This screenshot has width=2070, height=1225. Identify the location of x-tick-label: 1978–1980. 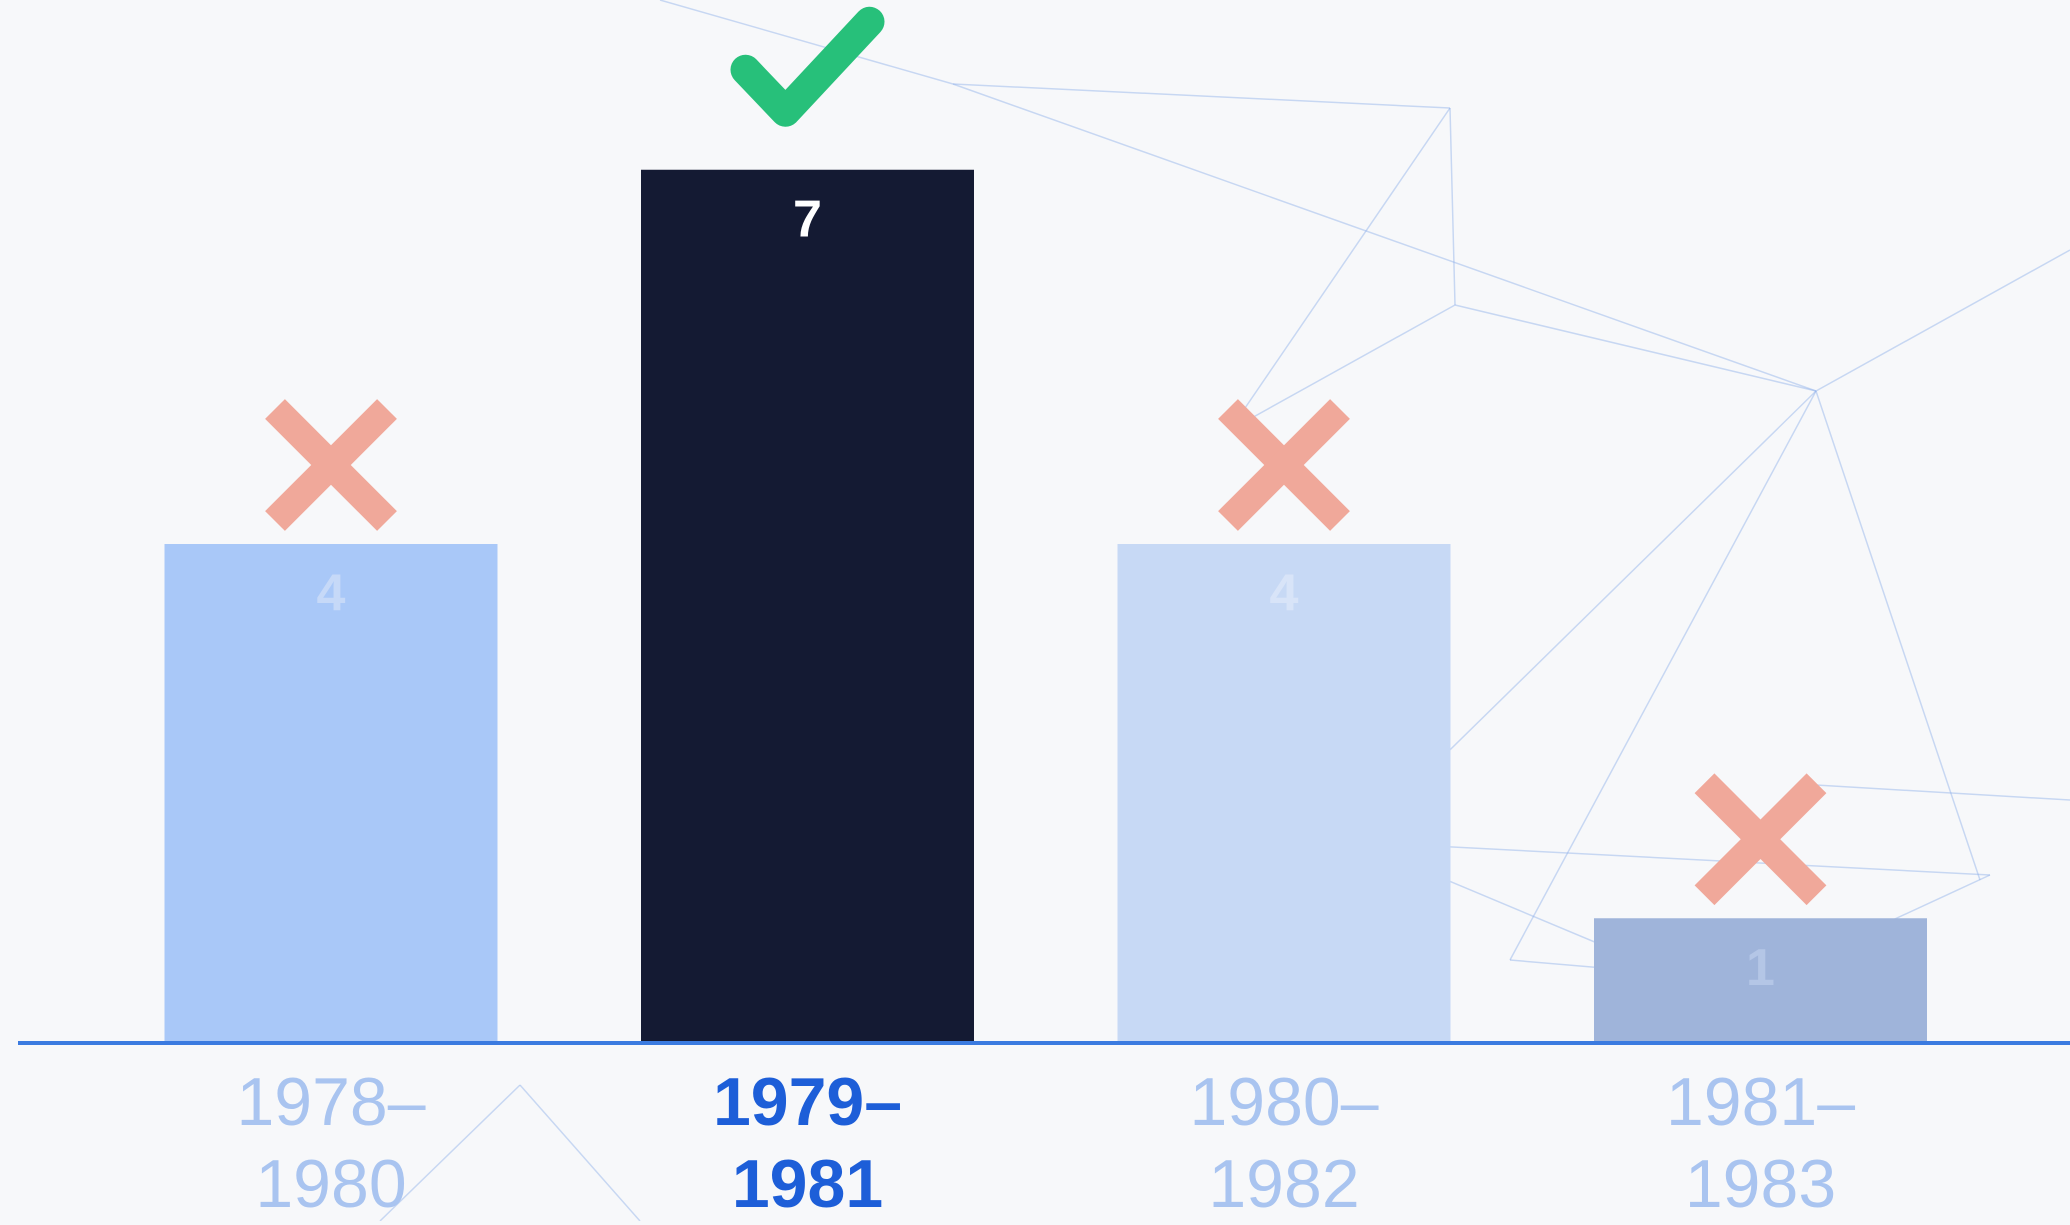
(331, 1143).